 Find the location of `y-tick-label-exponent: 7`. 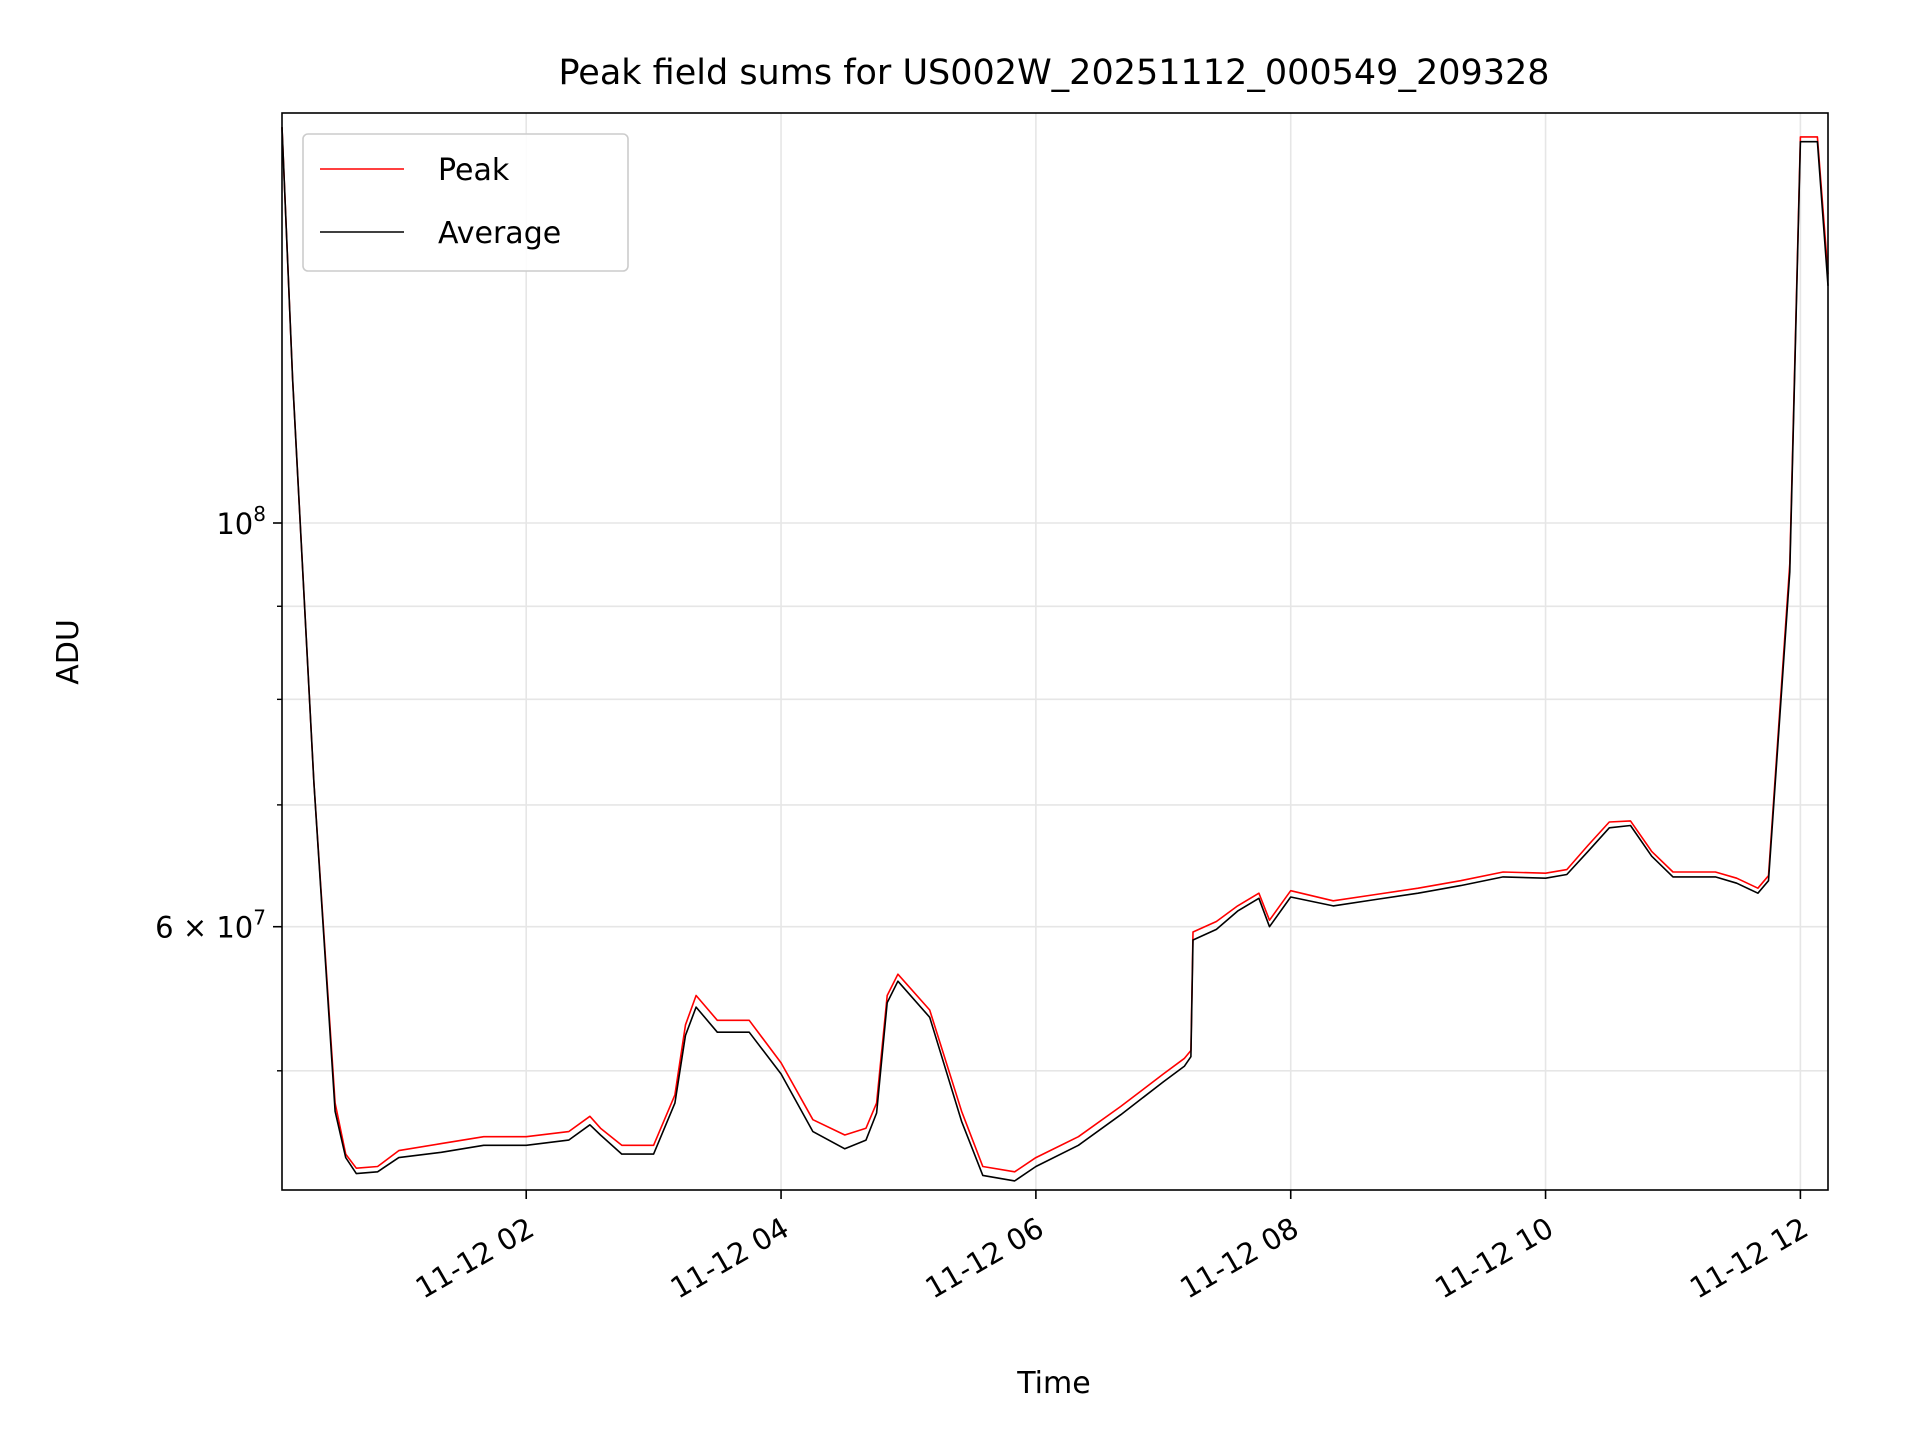

y-tick-label-exponent: 7 is located at coordinates (259, 918).